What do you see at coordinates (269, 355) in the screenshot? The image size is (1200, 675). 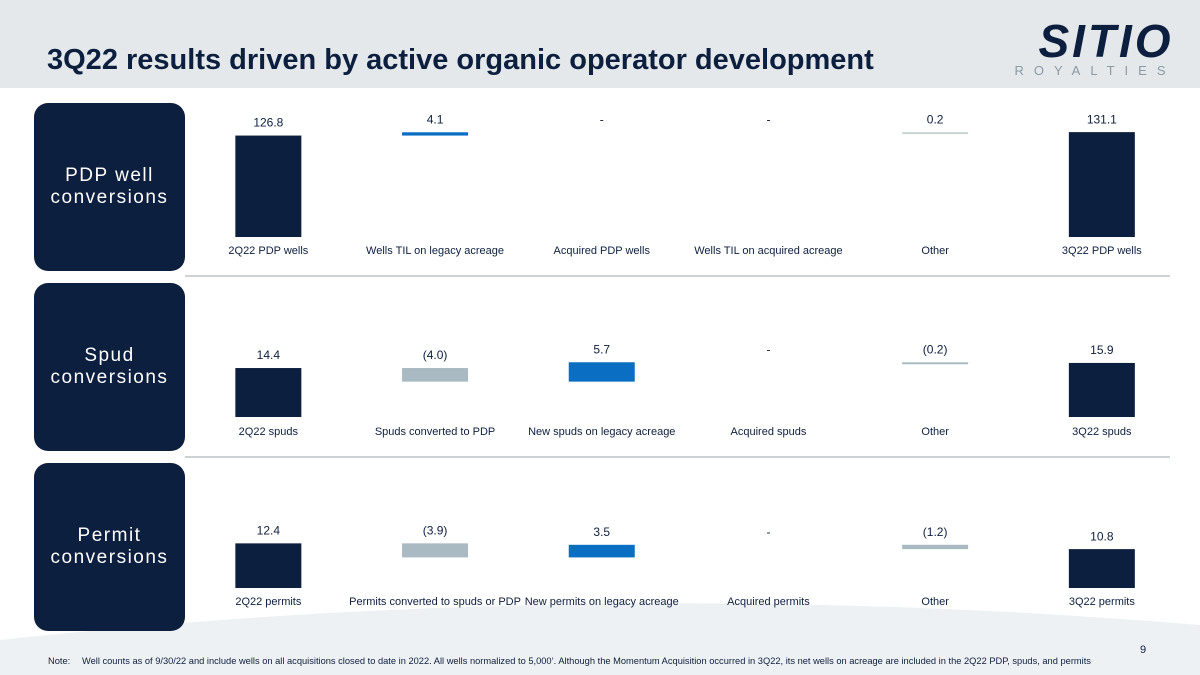 I see `value-label: 14.4` at bounding box center [269, 355].